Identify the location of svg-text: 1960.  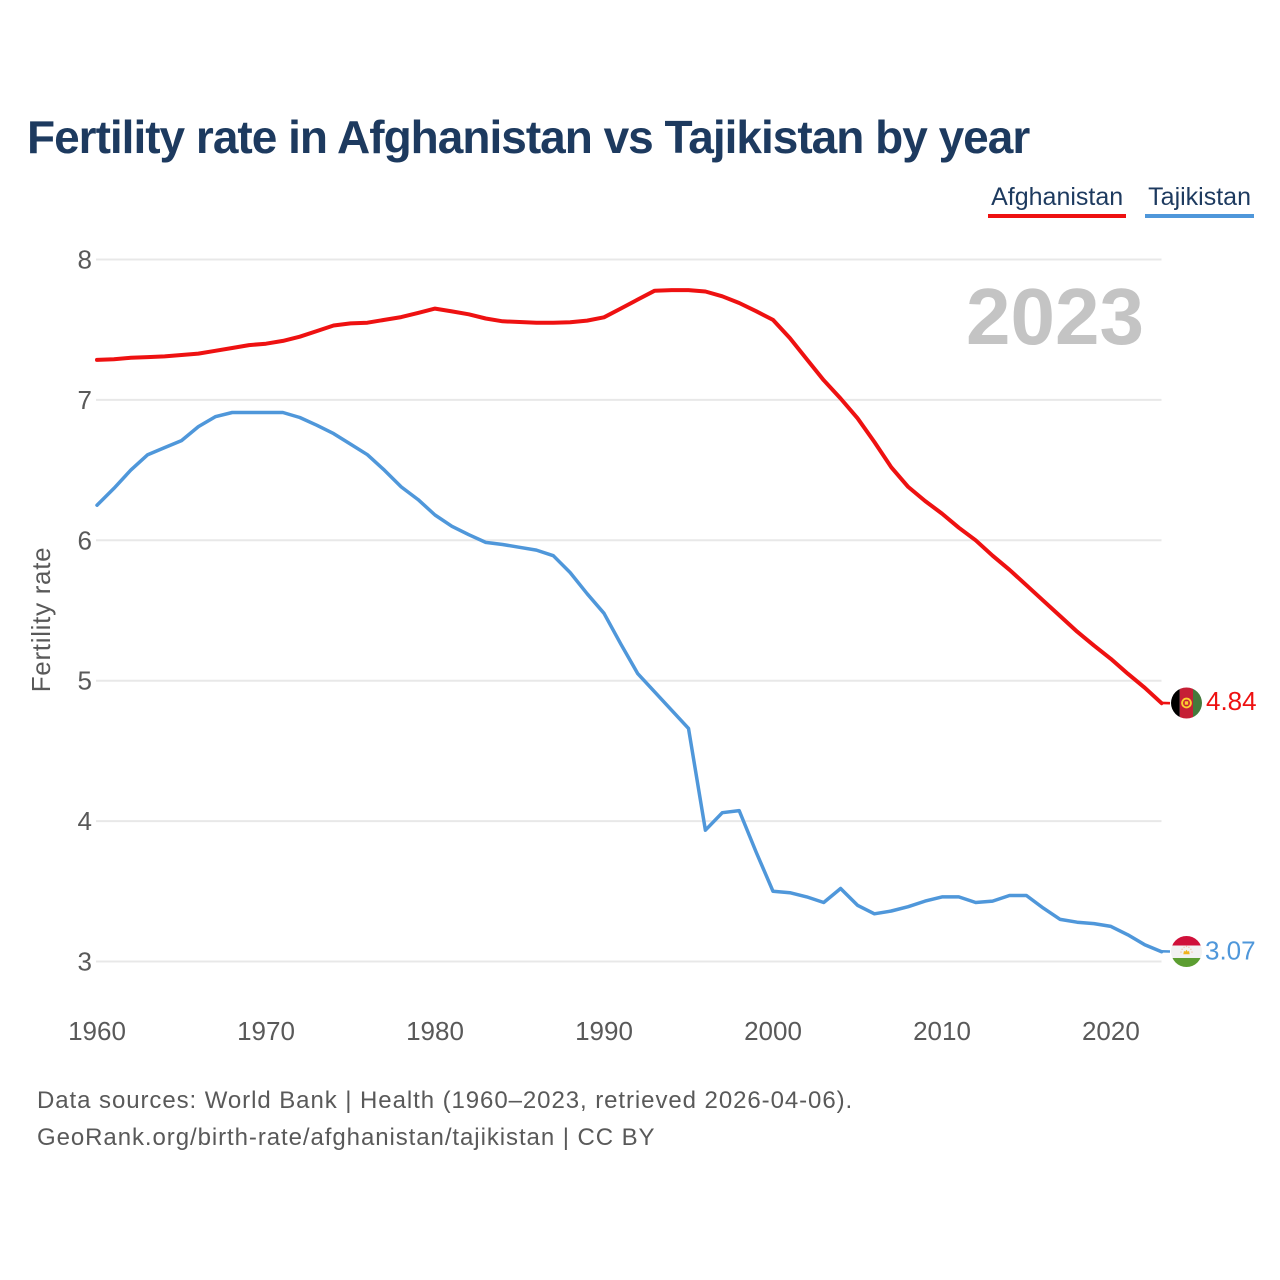
(97, 1031).